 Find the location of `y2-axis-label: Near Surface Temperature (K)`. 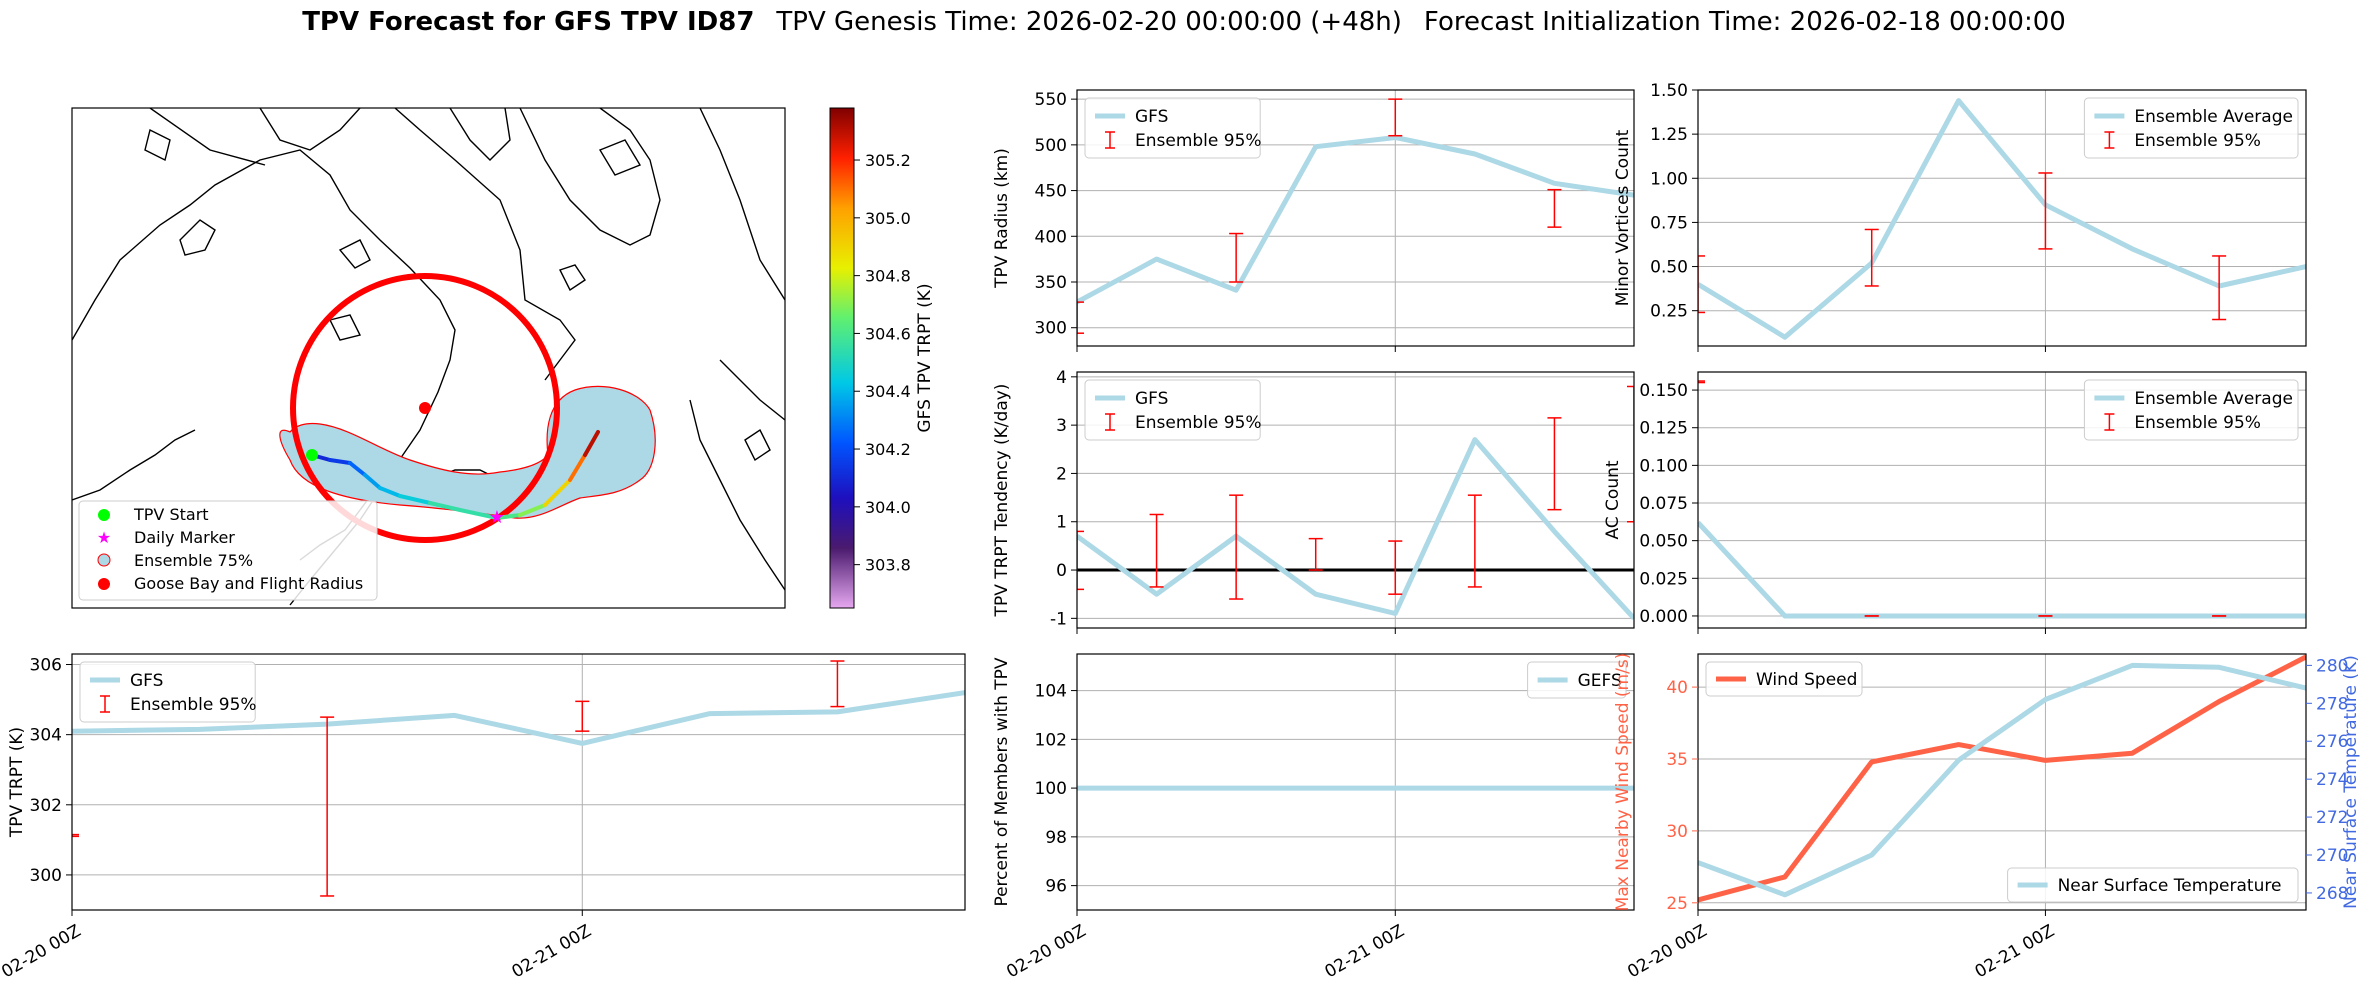

y2-axis-label: Near Surface Temperature (K) is located at coordinates (2351, 782).